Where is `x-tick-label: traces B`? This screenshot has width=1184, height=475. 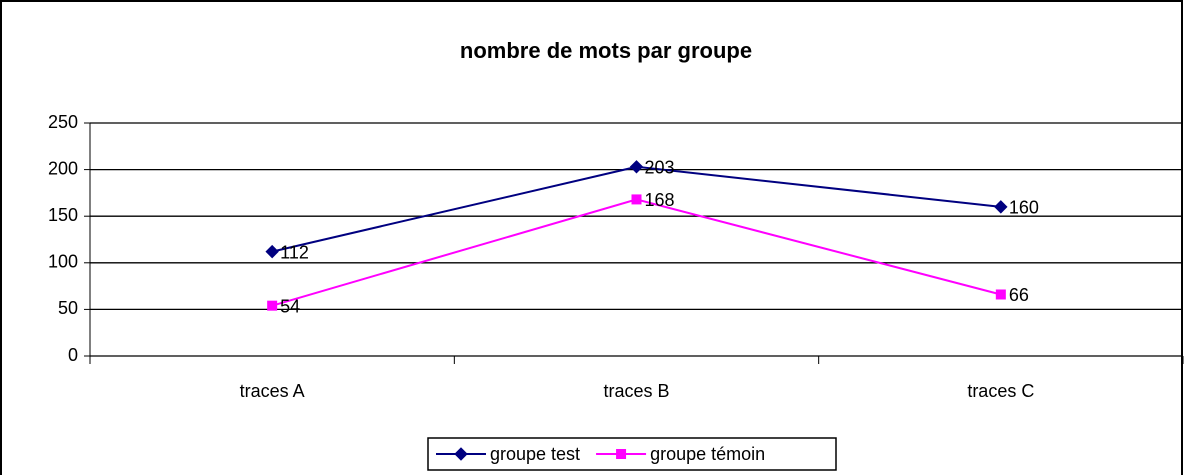
x-tick-label: traces B is located at coordinates (636, 391).